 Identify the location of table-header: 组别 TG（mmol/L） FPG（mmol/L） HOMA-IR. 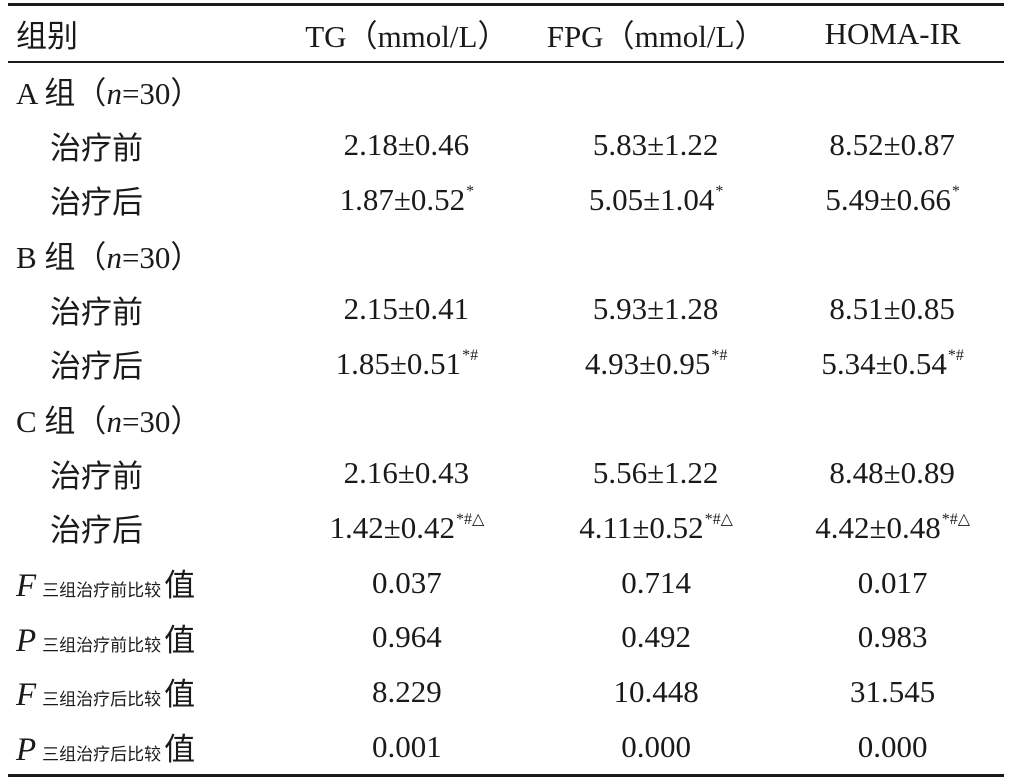
(506, 33).